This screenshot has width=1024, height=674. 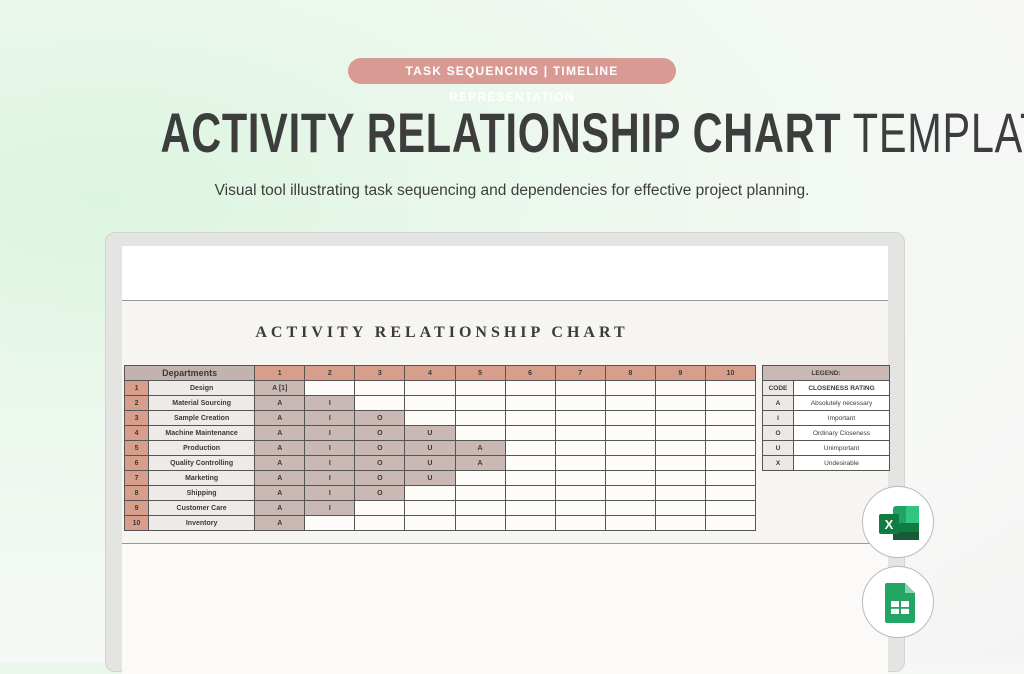 I want to click on department-name: Production, so click(x=202, y=448).